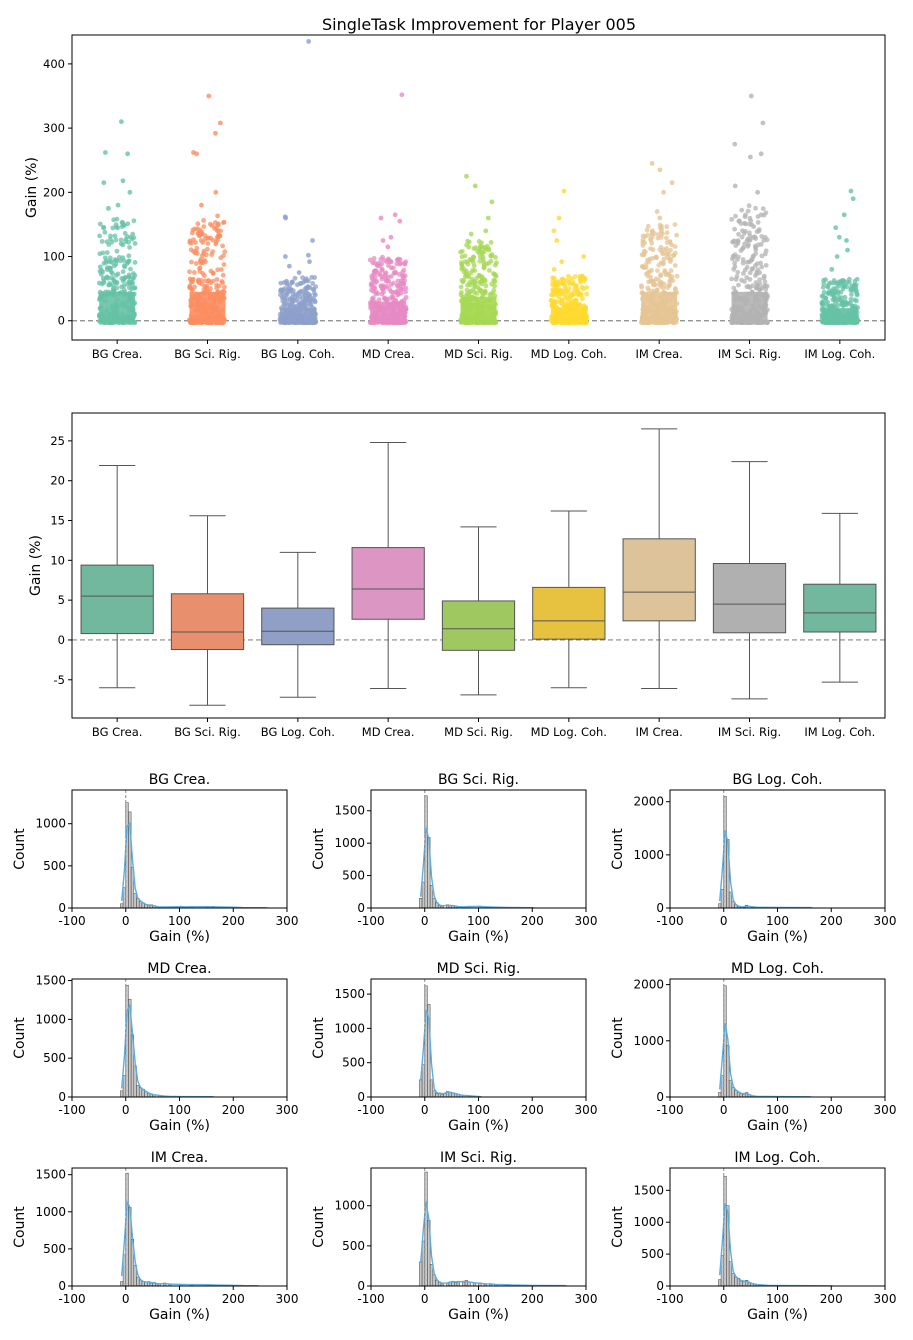 The width and height of the screenshot is (913, 1340). What do you see at coordinates (569, 257) in the screenshot?
I see `strip-series` at bounding box center [569, 257].